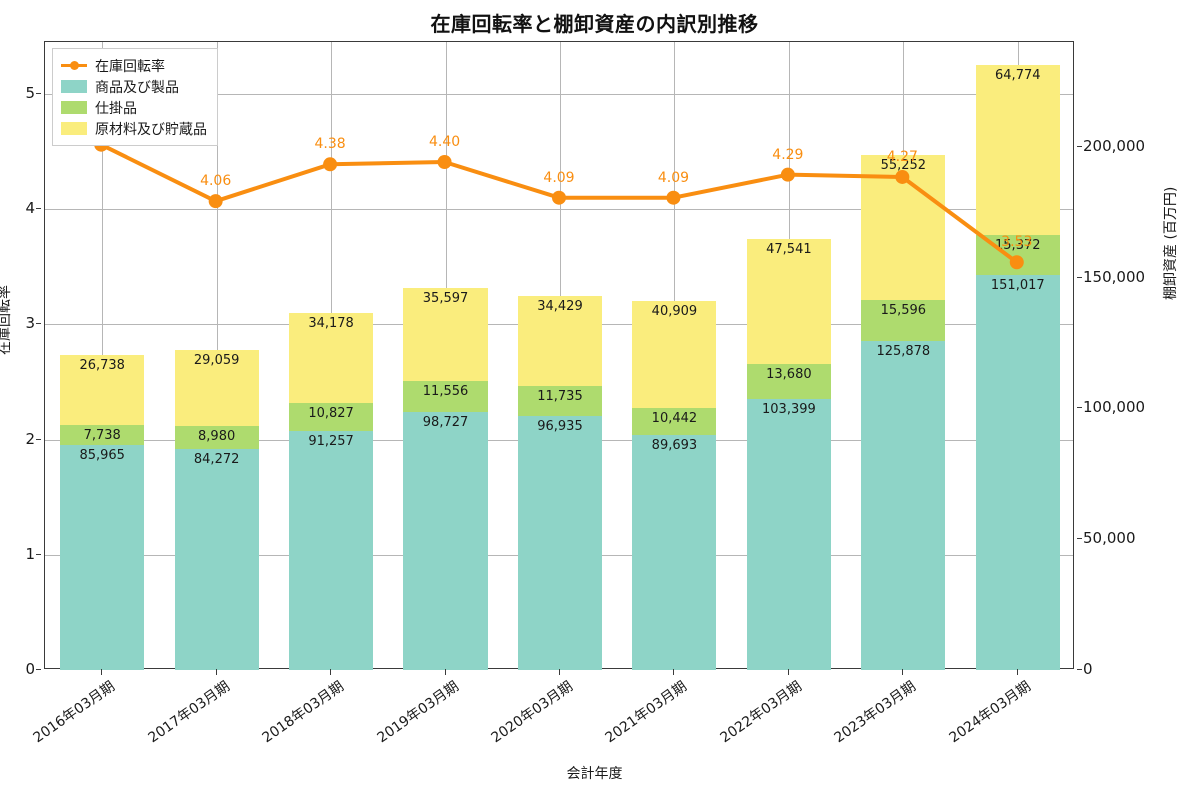 Image resolution: width=1189 pixels, height=789 pixels. Describe the element at coordinates (788, 301) in the screenshot. I see `bar-segment: 47,541` at that location.